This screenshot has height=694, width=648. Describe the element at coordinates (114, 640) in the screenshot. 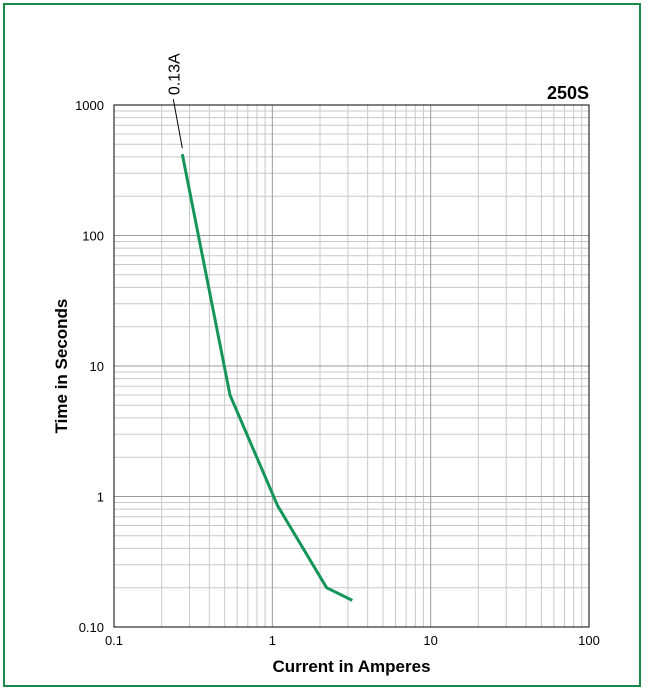

I see `x-tick-label: 0.1` at that location.